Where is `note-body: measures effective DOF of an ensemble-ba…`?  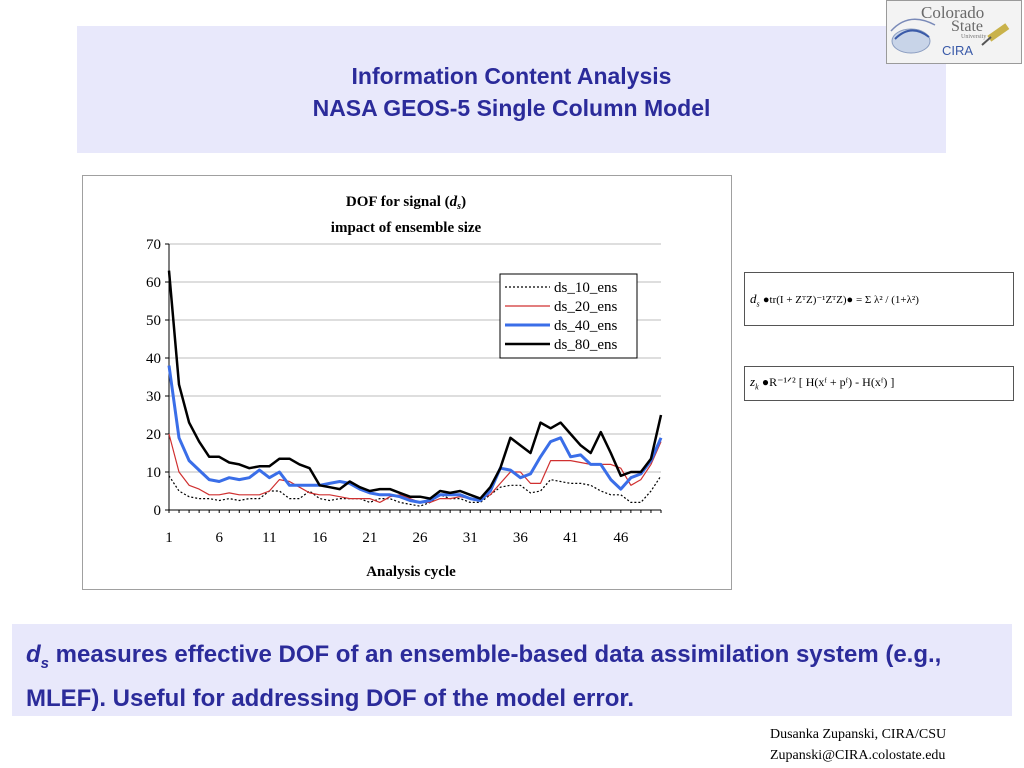 note-body: measures effective DOF of an ensemble-ba… is located at coordinates (484, 676).